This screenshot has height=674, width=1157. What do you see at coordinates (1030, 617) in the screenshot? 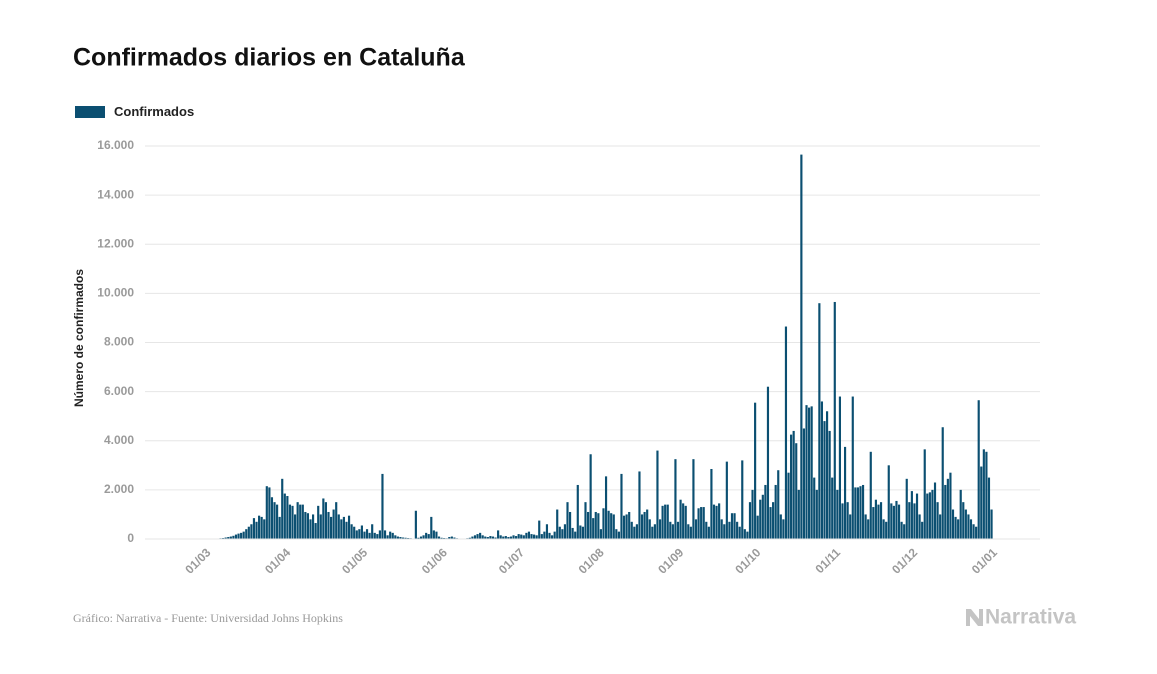
I see `logo: Narrativa` at bounding box center [1030, 617].